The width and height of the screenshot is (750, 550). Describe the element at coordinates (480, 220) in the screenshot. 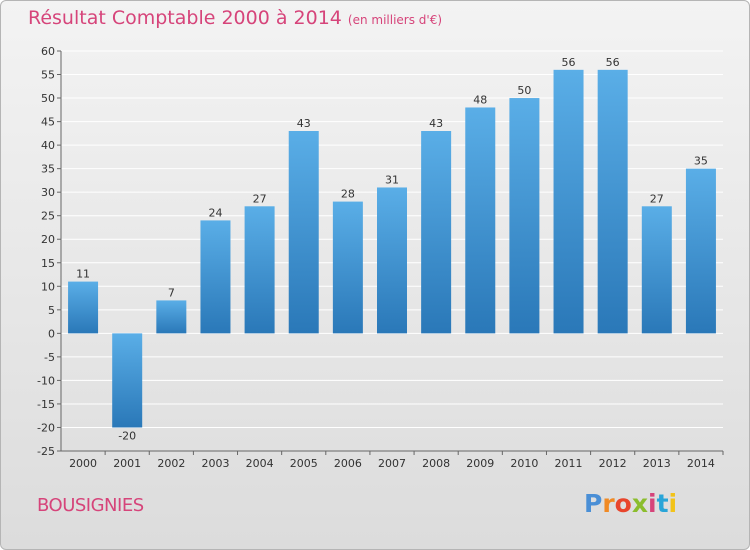

I see `bar-2009` at that location.